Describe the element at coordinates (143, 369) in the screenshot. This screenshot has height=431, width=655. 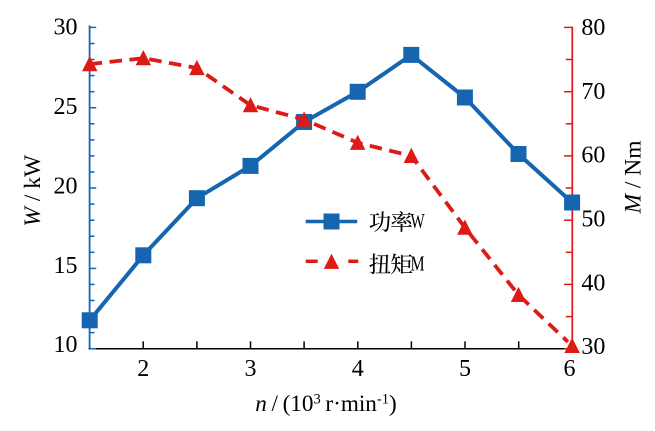
I see `svg-text: 2` at that location.